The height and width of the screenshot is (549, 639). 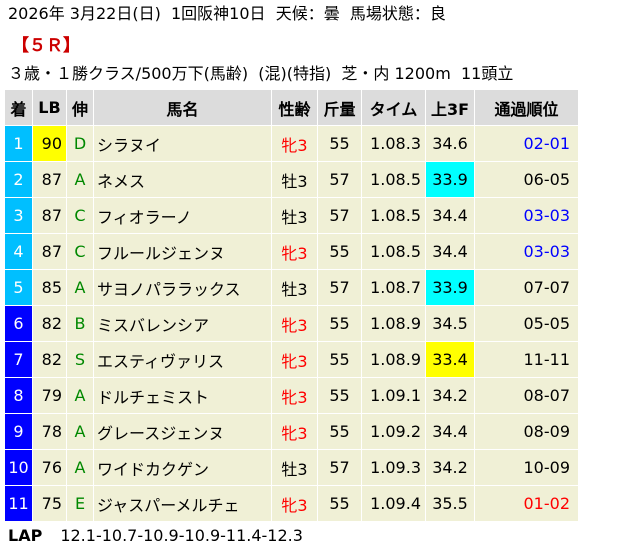 What do you see at coordinates (526, 323) in the screenshot?
I see `passing-order-cell: 05-05` at bounding box center [526, 323].